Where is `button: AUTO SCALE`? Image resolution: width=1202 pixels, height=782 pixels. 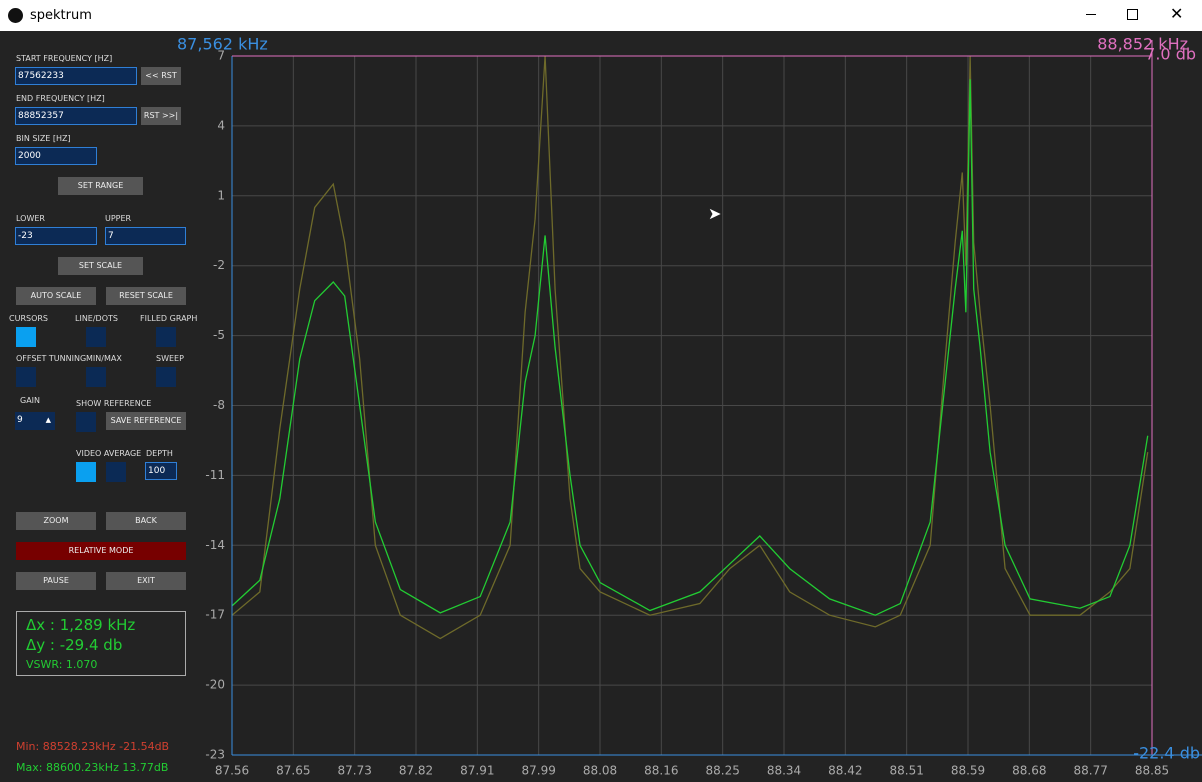 button: AUTO SCALE is located at coordinates (56, 296).